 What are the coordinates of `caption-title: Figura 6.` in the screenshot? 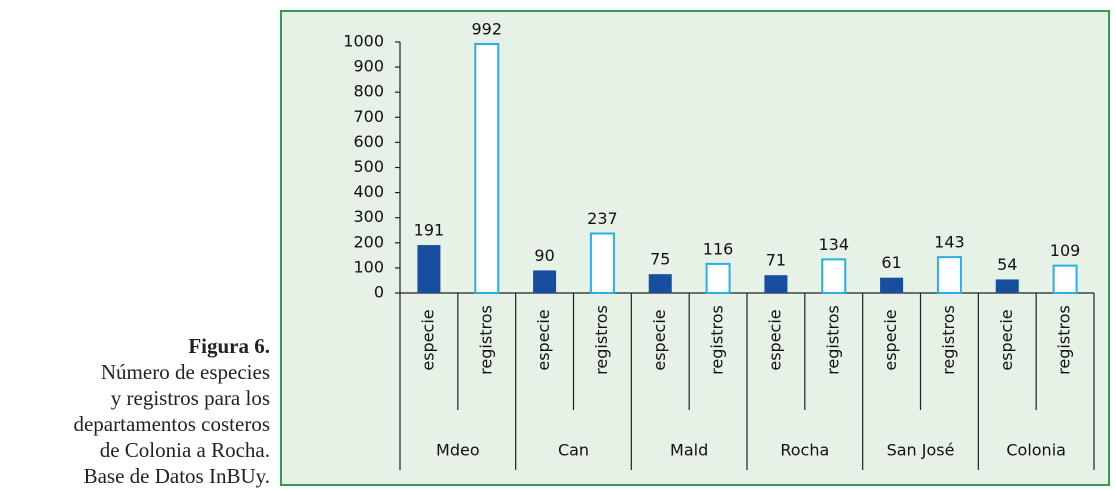 It's located at (229, 346).